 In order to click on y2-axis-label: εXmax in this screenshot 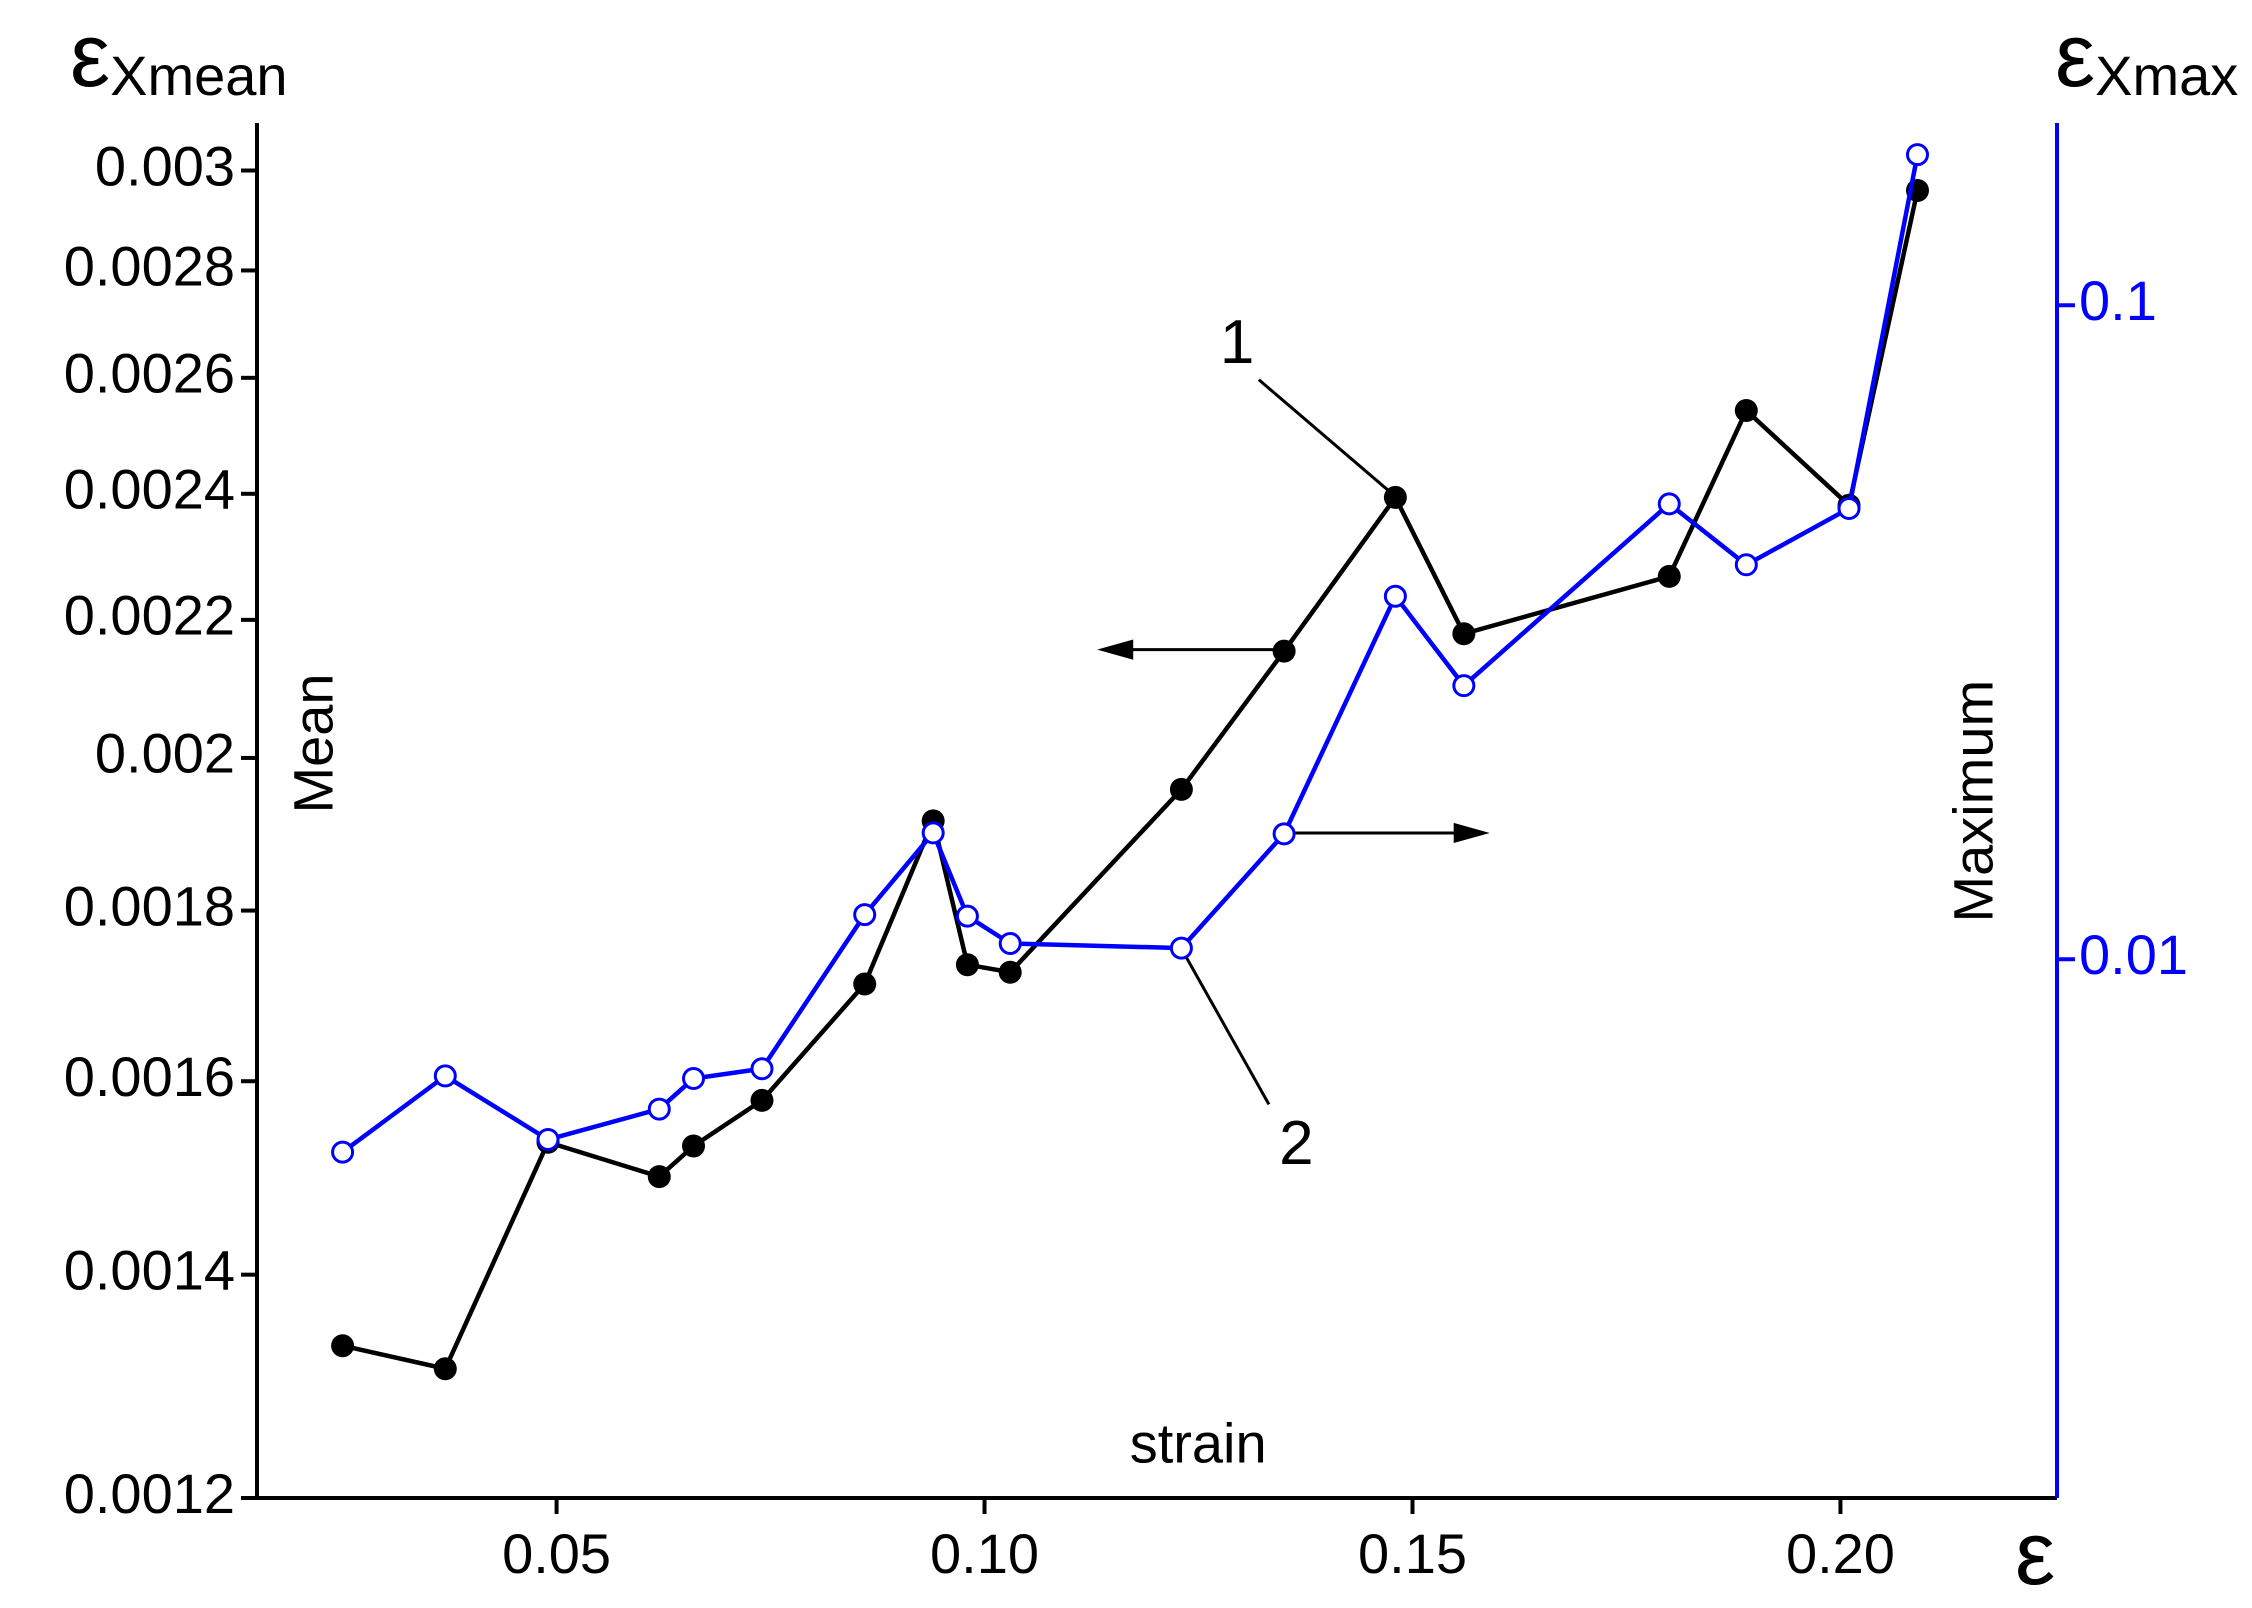, I will do `click(2146, 56)`.